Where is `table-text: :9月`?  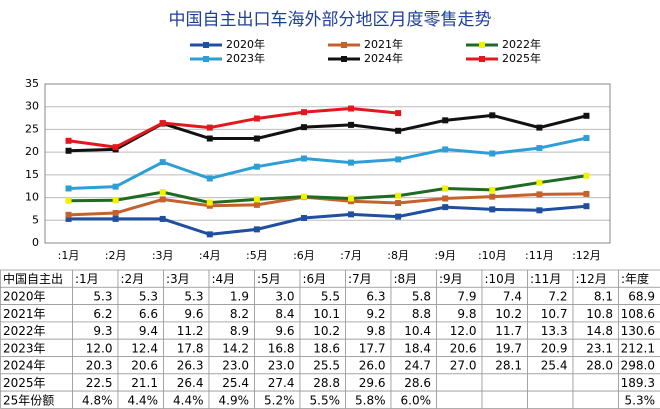 table-text: :9月 is located at coordinates (451, 279).